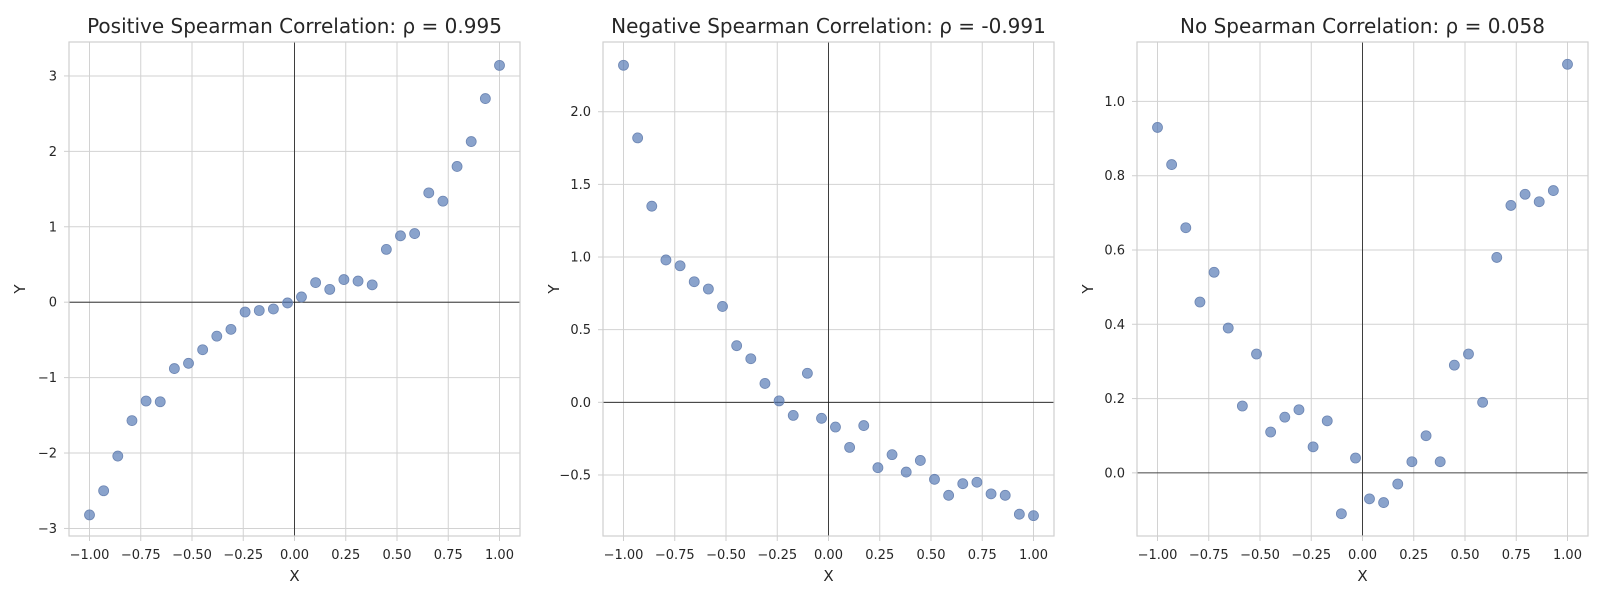  What do you see at coordinates (53, 227) in the screenshot?
I see `y-tick-label: 1` at bounding box center [53, 227].